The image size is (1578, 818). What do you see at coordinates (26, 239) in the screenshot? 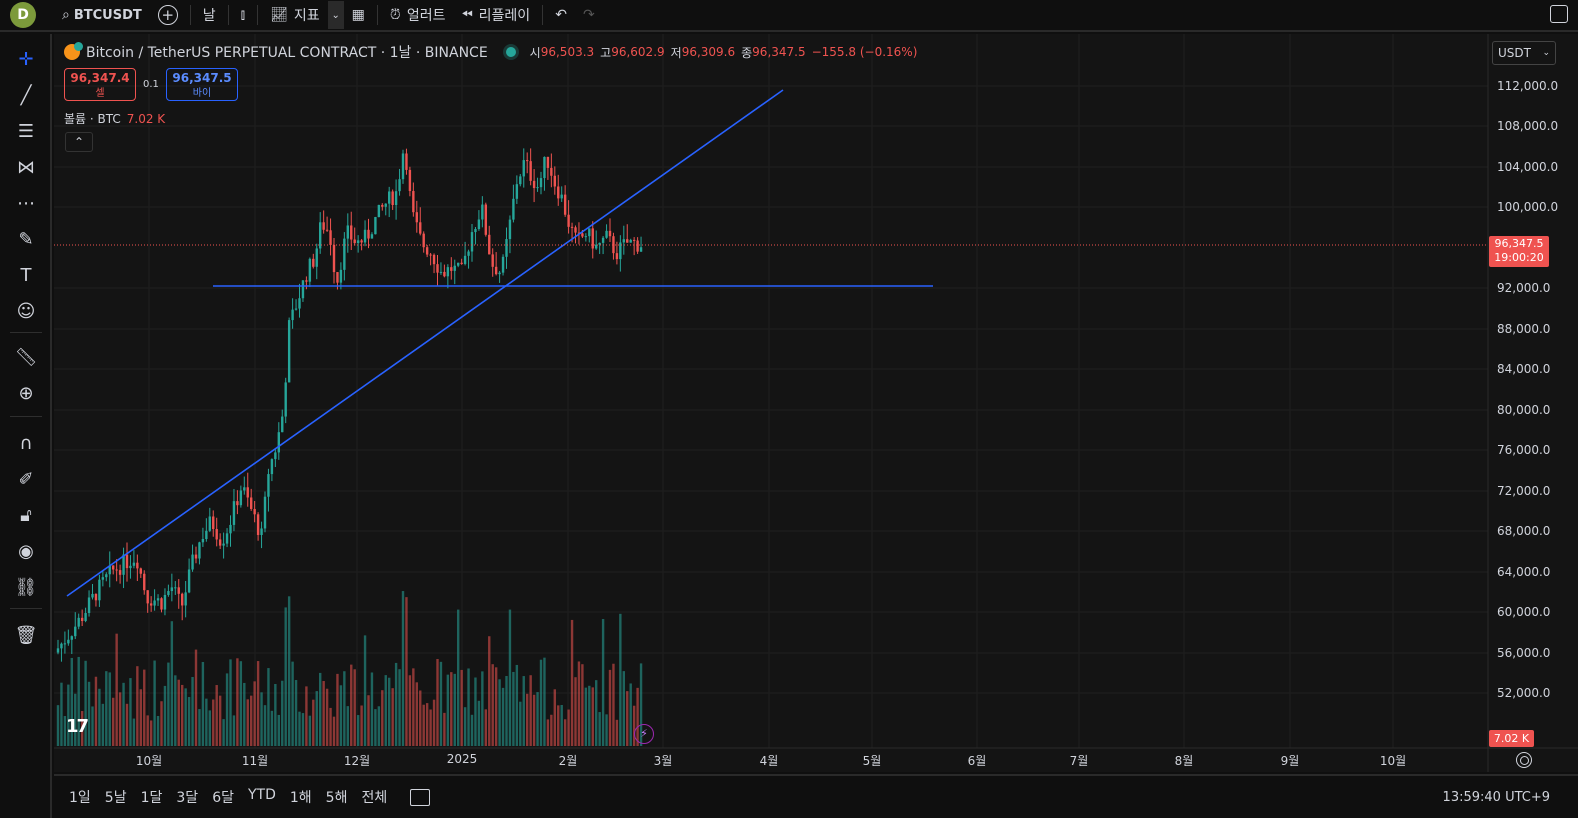
I see `brush-icon: ✎` at bounding box center [26, 239].